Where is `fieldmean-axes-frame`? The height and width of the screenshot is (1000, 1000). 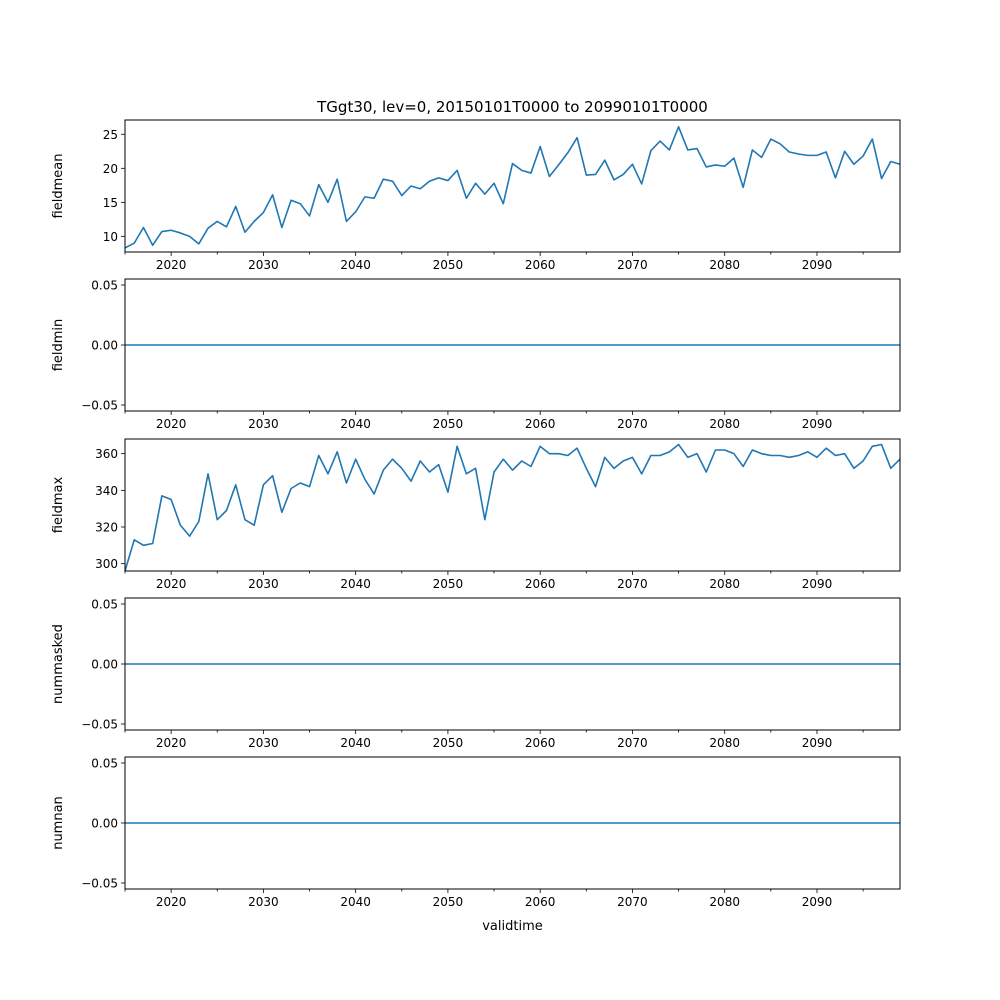 fieldmean-axes-frame is located at coordinates (512, 186).